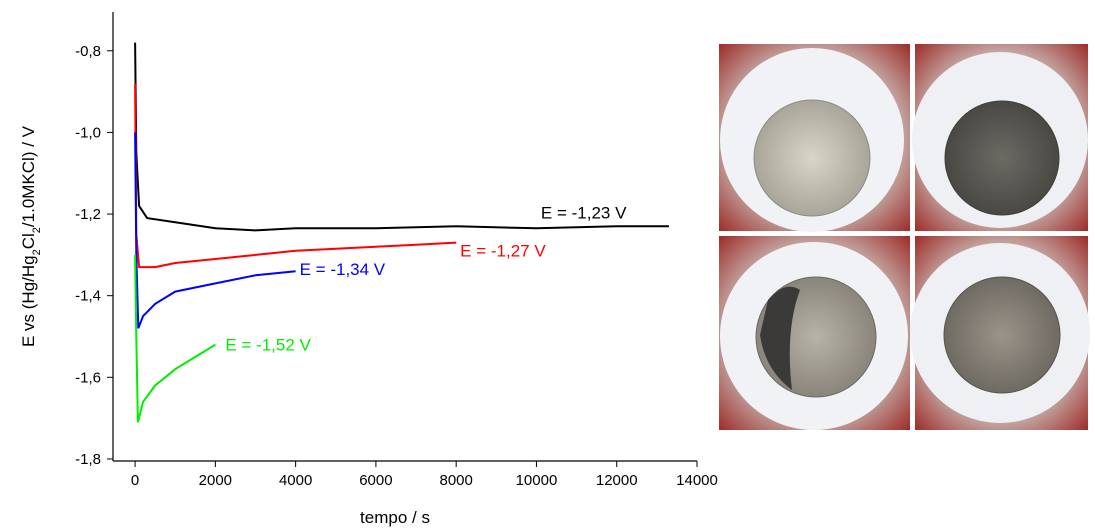  I want to click on x-tick-label: 2000, so click(215, 480).